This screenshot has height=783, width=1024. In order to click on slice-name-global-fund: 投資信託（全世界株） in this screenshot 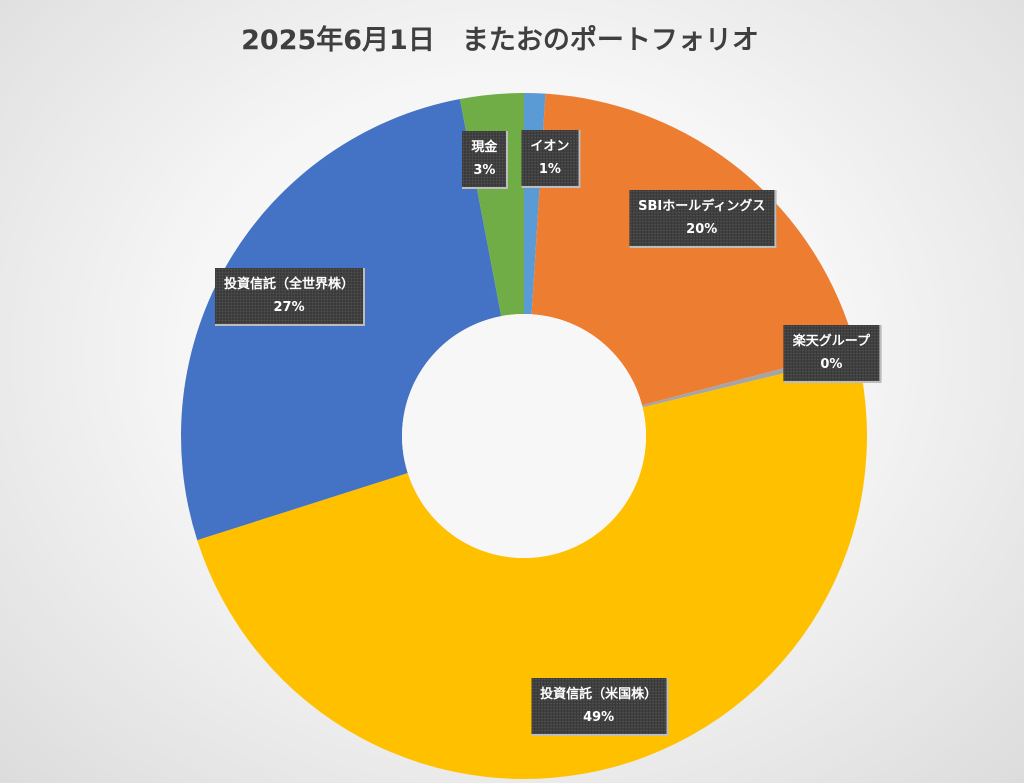, I will do `click(289, 284)`.